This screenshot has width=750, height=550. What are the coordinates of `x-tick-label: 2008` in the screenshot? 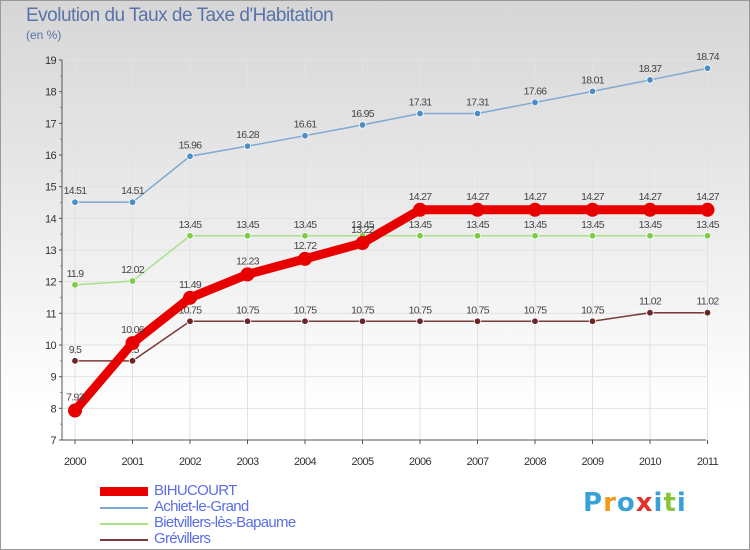 It's located at (535, 462).